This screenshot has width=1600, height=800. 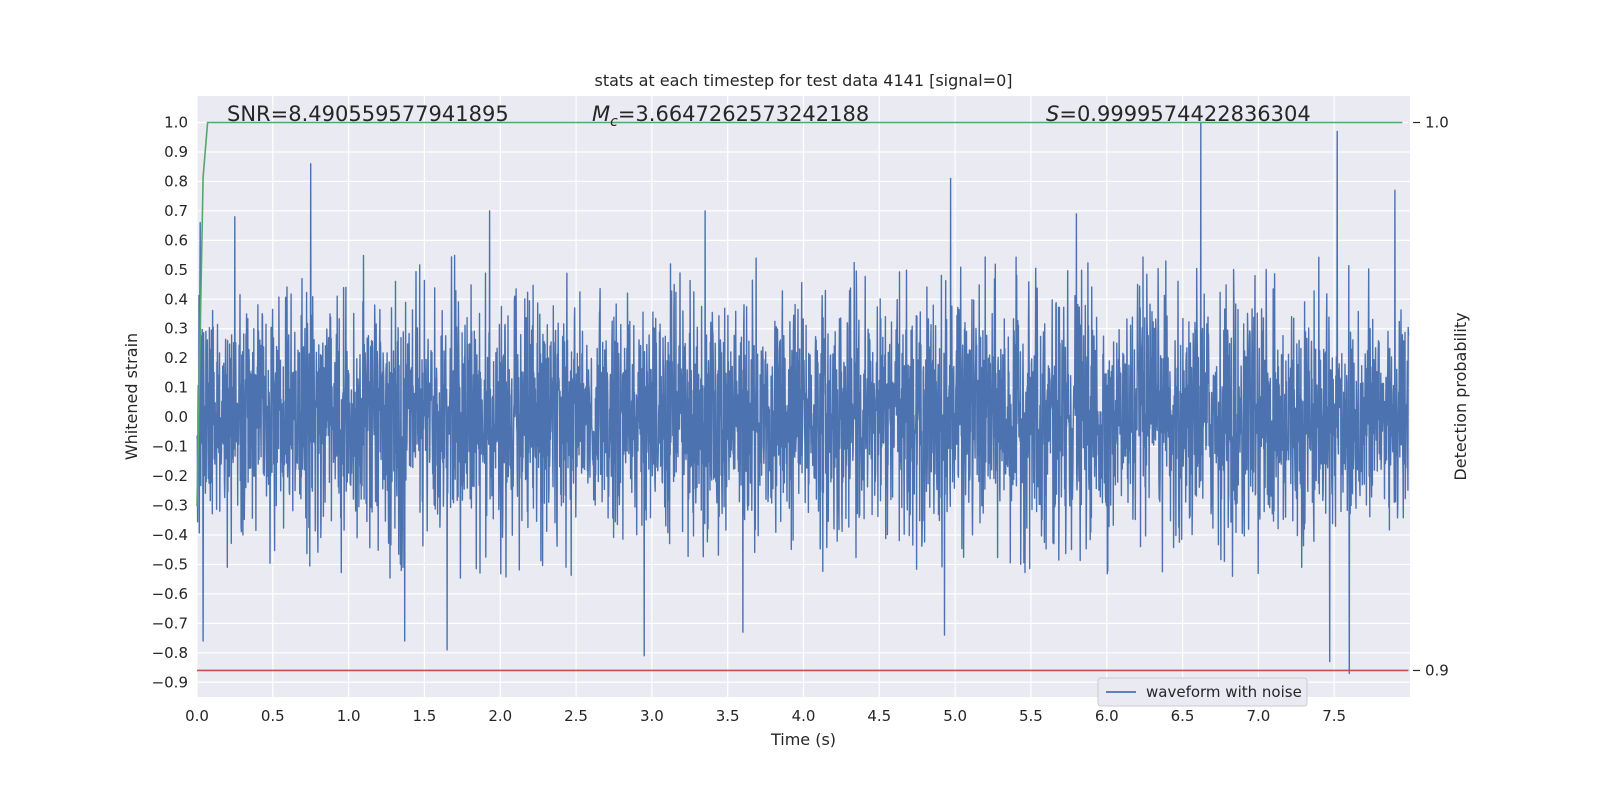 I want to click on legend: waveform with noise, so click(x=1202, y=692).